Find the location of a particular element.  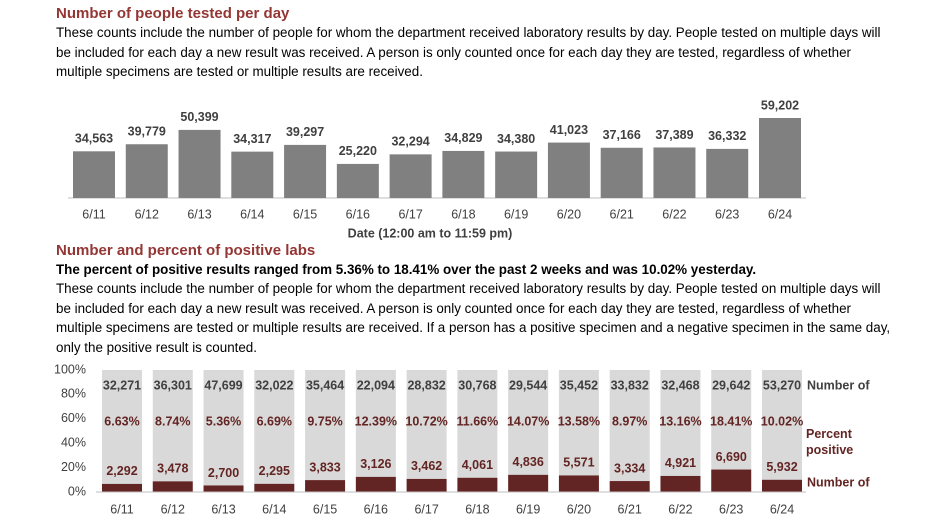

data-label: 32,271 is located at coordinates (122, 385).